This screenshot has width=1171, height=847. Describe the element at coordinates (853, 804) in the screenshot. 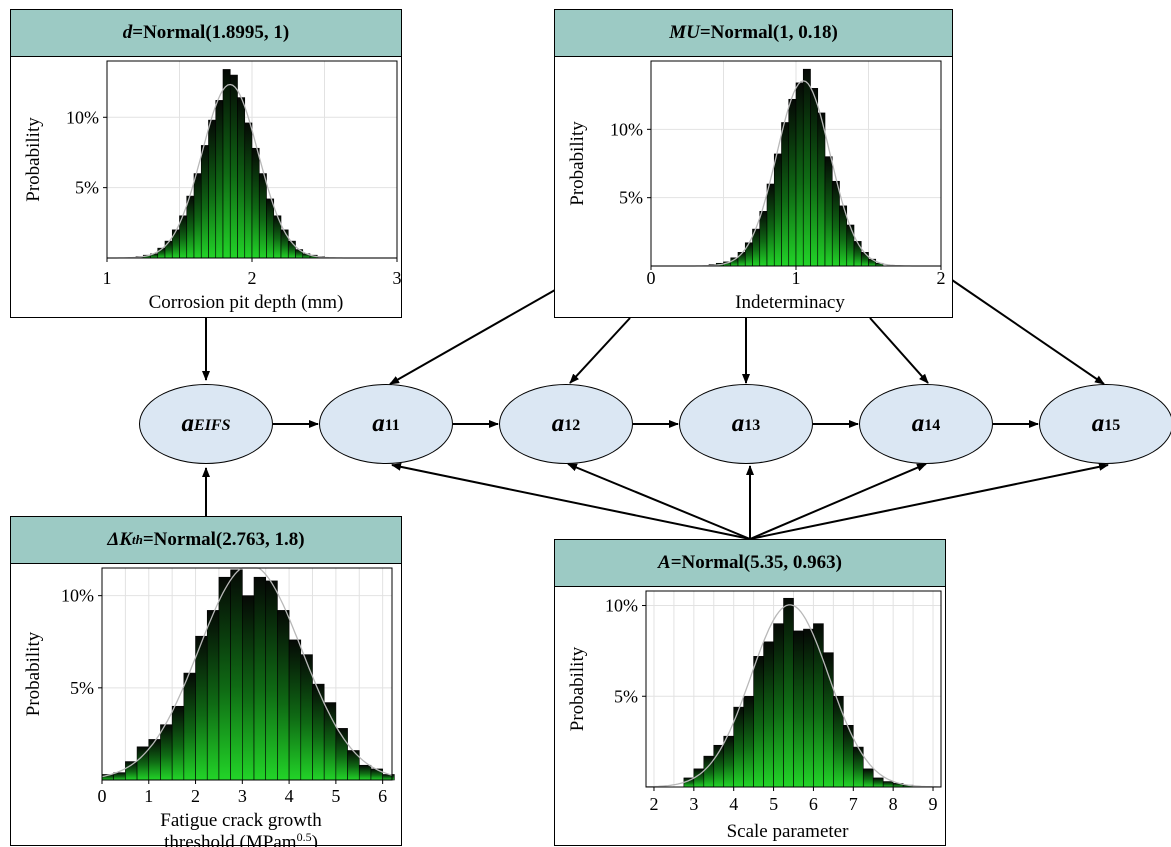

I see `x-tick-label: 7` at that location.